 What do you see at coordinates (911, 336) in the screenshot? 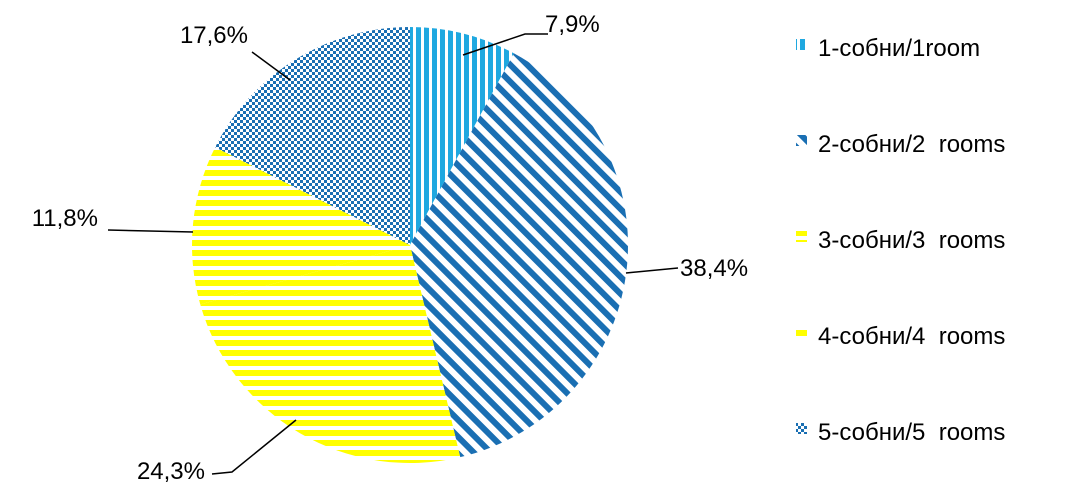
I see `legend-label-4: 4-собни/4 rooms` at bounding box center [911, 336].